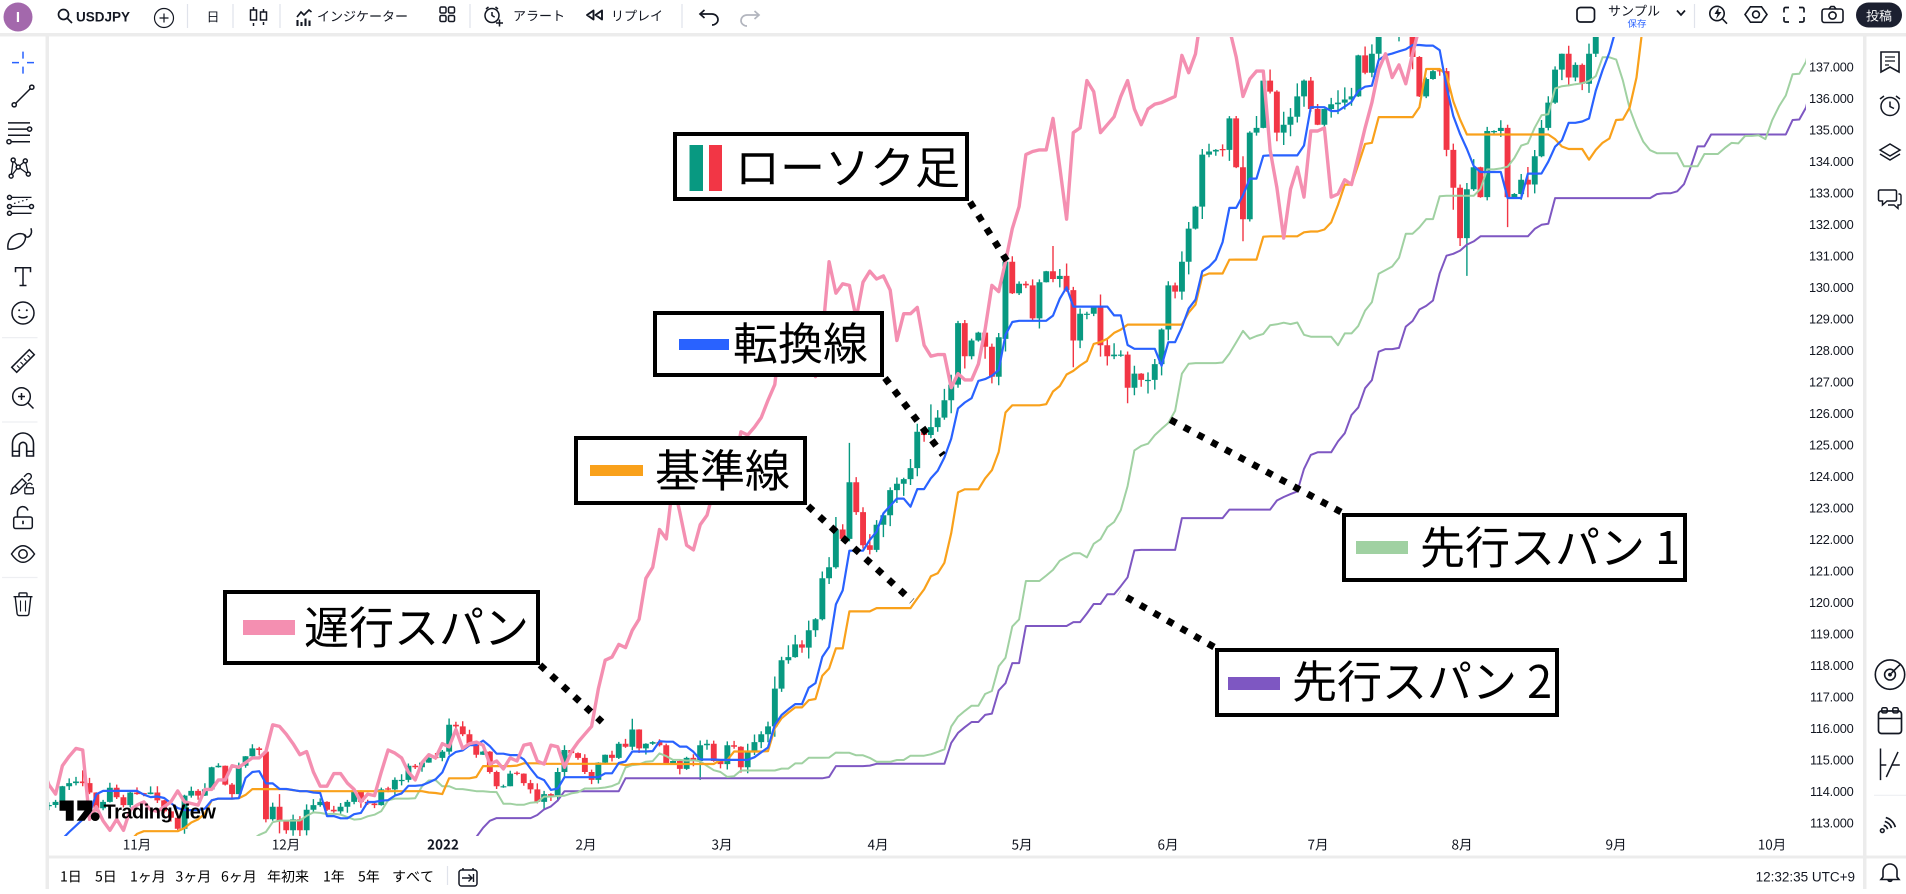 This screenshot has height=894, width=1906. I want to click on svg-text: 120.000, so click(1831, 602).